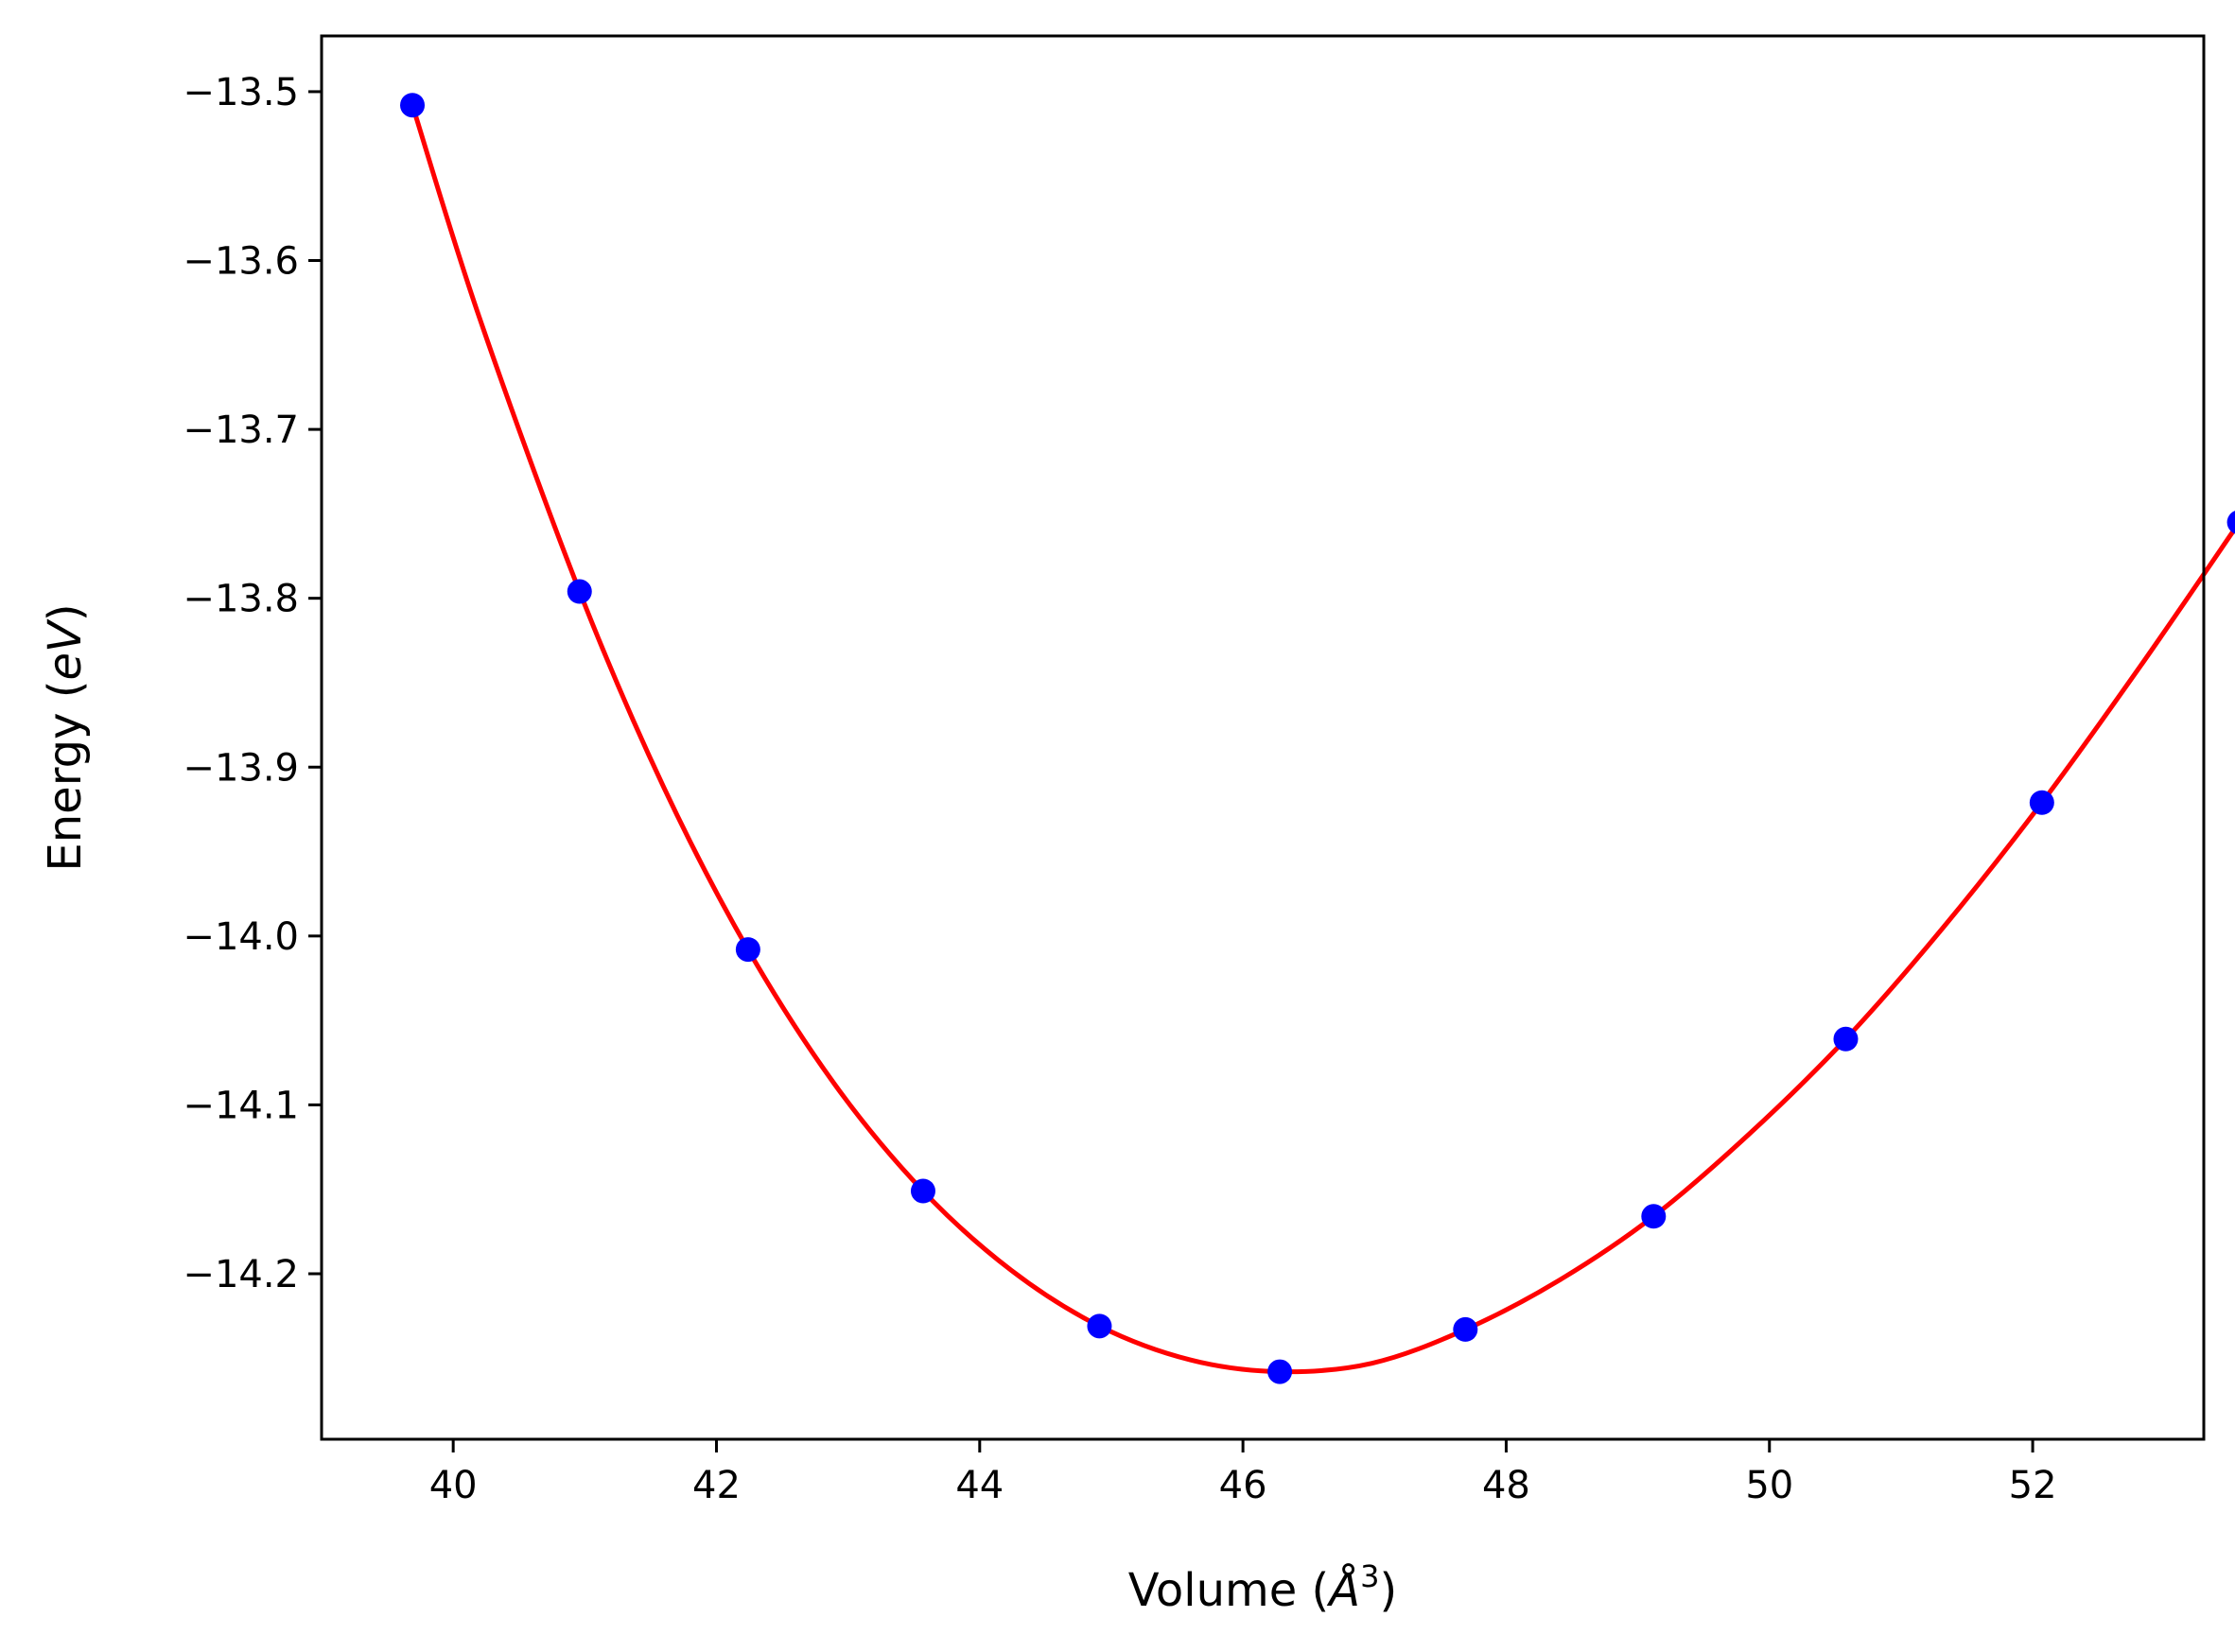  I want to click on x-tick-label: 44, so click(979, 1486).